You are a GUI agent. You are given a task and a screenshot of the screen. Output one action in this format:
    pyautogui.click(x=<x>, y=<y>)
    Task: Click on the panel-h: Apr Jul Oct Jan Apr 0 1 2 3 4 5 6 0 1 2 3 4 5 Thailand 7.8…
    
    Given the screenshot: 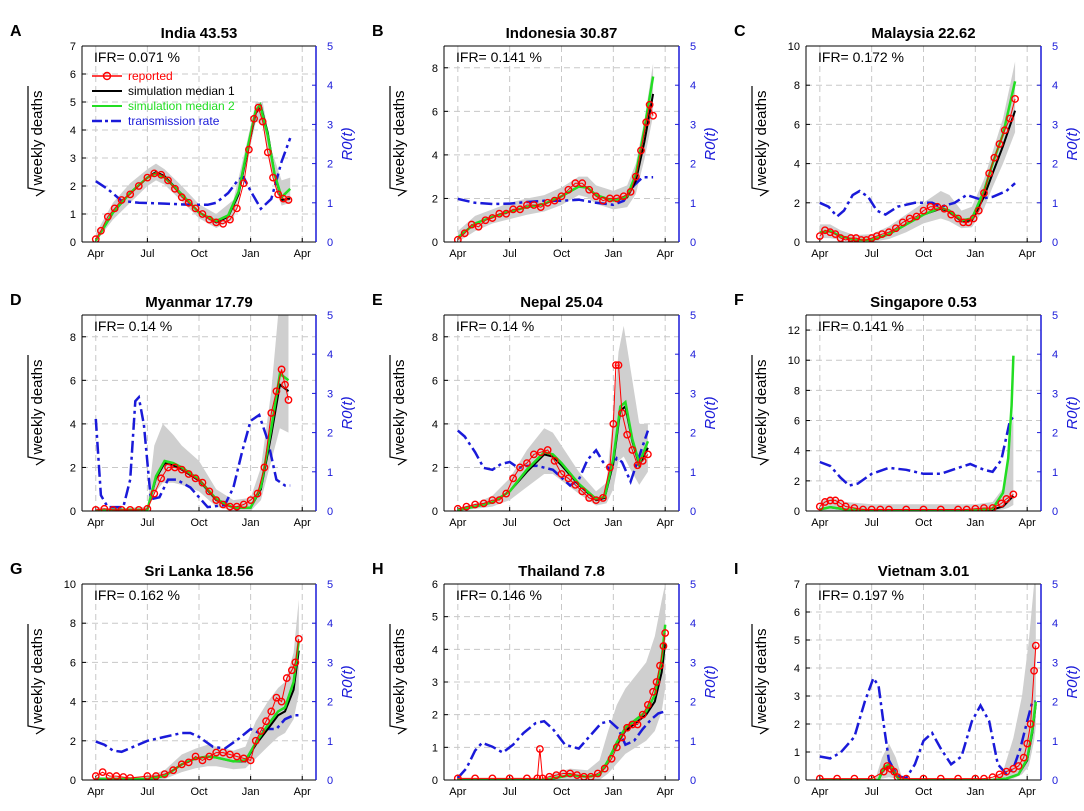 What is the action you would take?
    pyautogui.click(x=545, y=679)
    